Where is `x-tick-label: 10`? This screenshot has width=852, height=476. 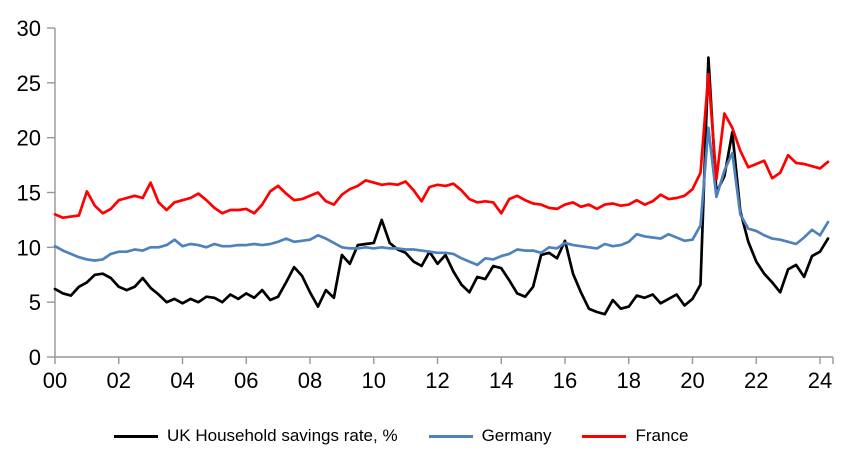
x-tick-label: 10 is located at coordinates (374, 380).